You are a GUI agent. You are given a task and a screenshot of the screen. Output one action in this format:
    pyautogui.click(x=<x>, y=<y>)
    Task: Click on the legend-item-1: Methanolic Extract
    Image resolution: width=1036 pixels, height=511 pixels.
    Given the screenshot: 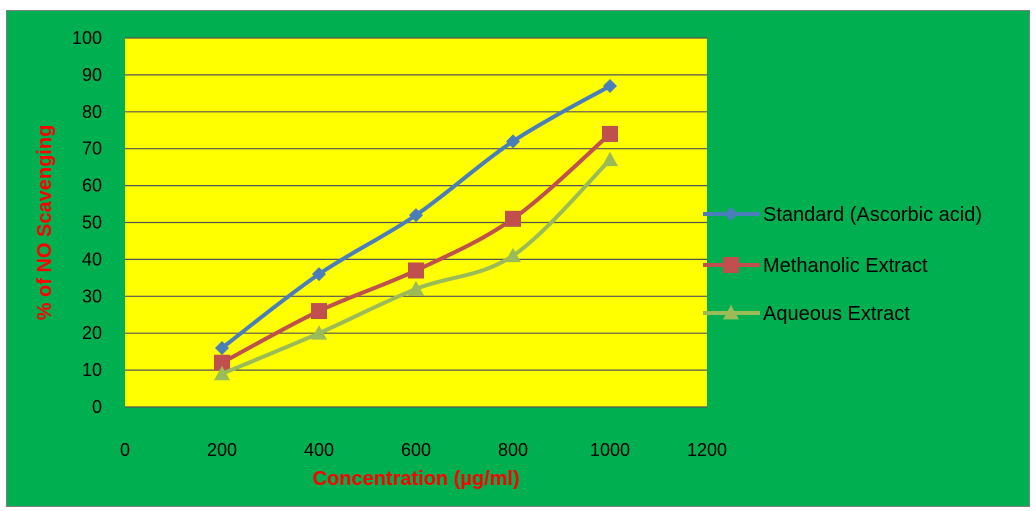 What is the action you would take?
    pyautogui.click(x=815, y=266)
    